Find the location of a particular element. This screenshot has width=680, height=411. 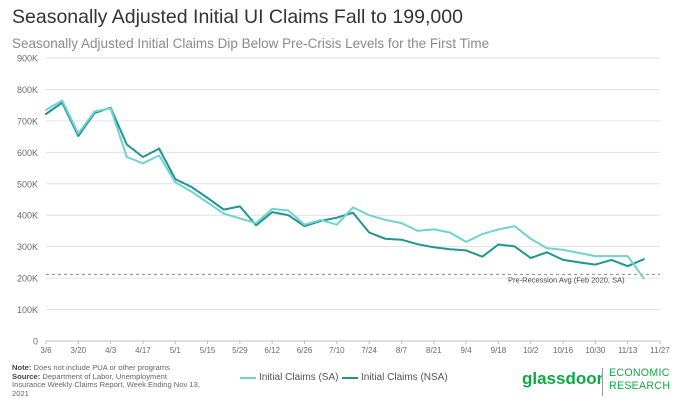

x-tick-label: 9/4 is located at coordinates (467, 350).